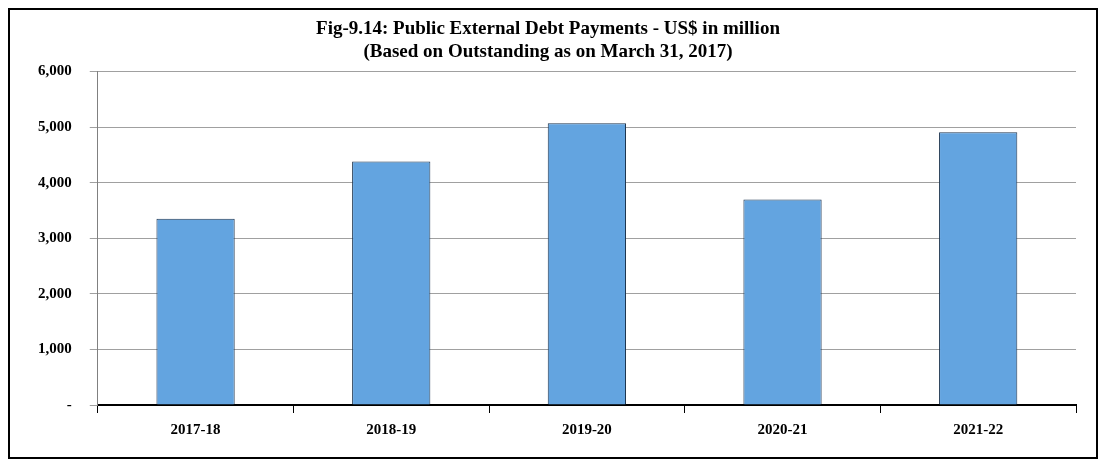  What do you see at coordinates (978, 428) in the screenshot?
I see `x-tick-label: 2021-22` at bounding box center [978, 428].